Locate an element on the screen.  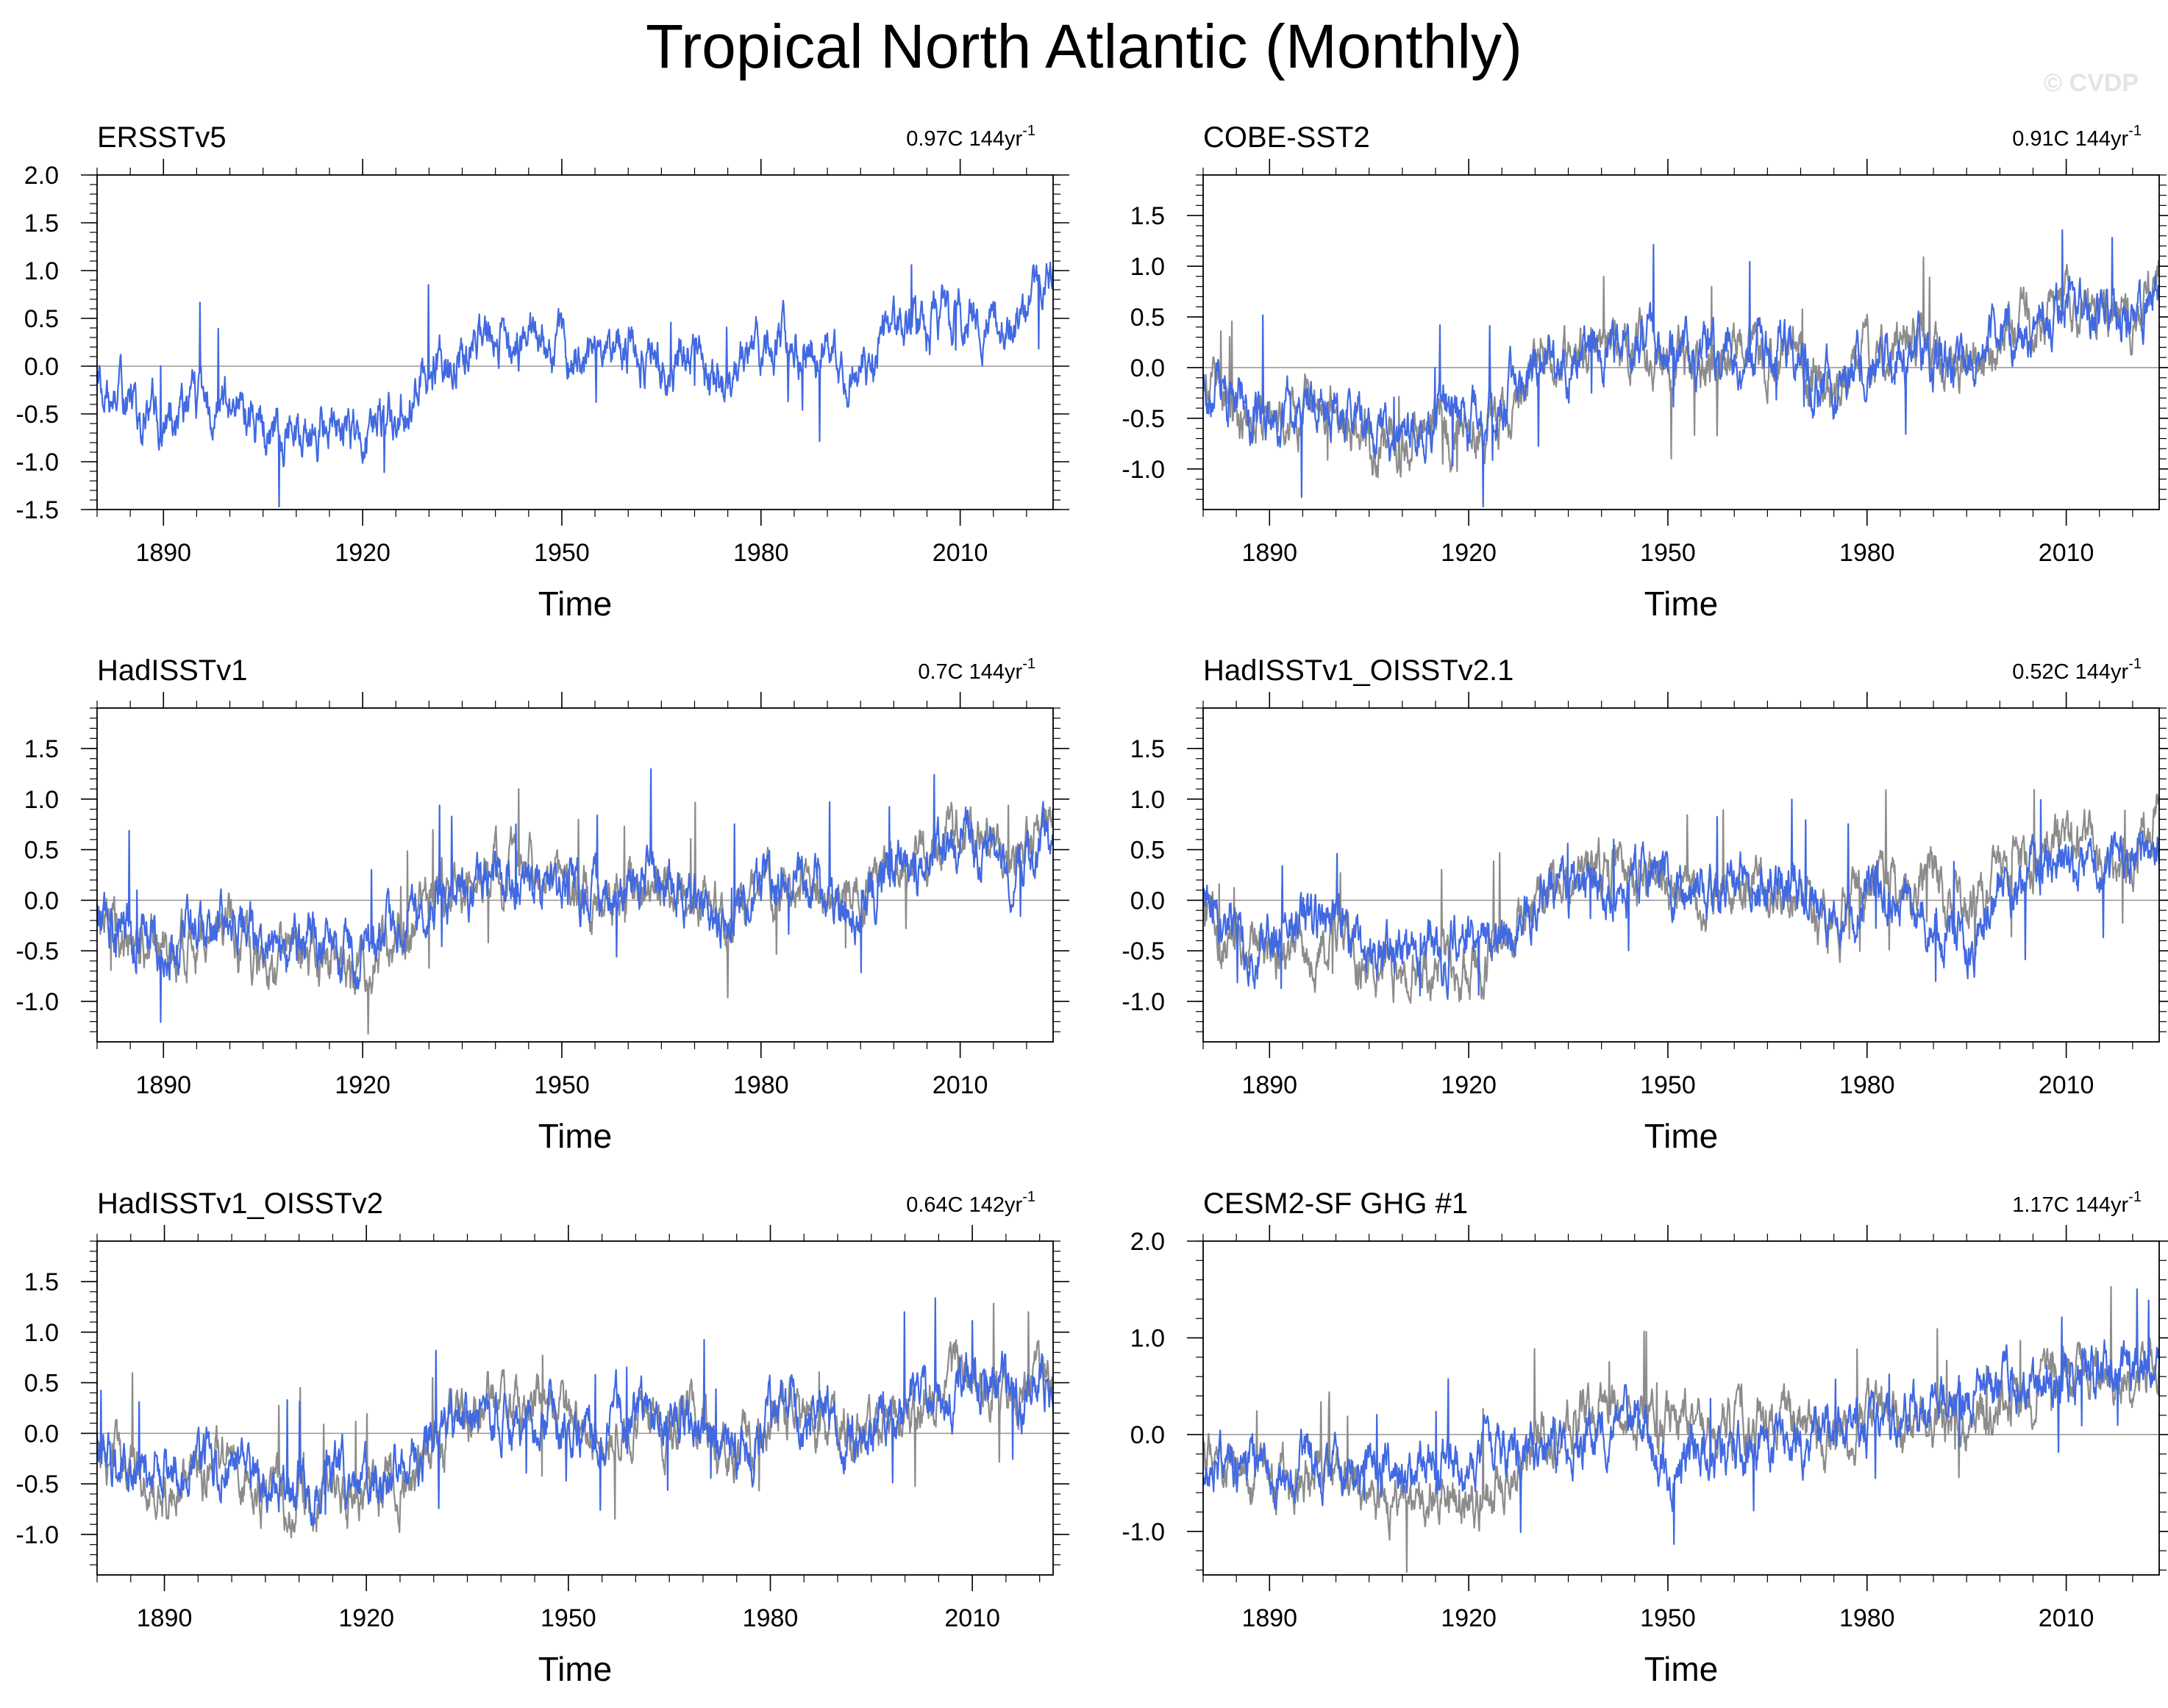
trend-value: 0.7C 144yr is located at coordinates (970, 672).